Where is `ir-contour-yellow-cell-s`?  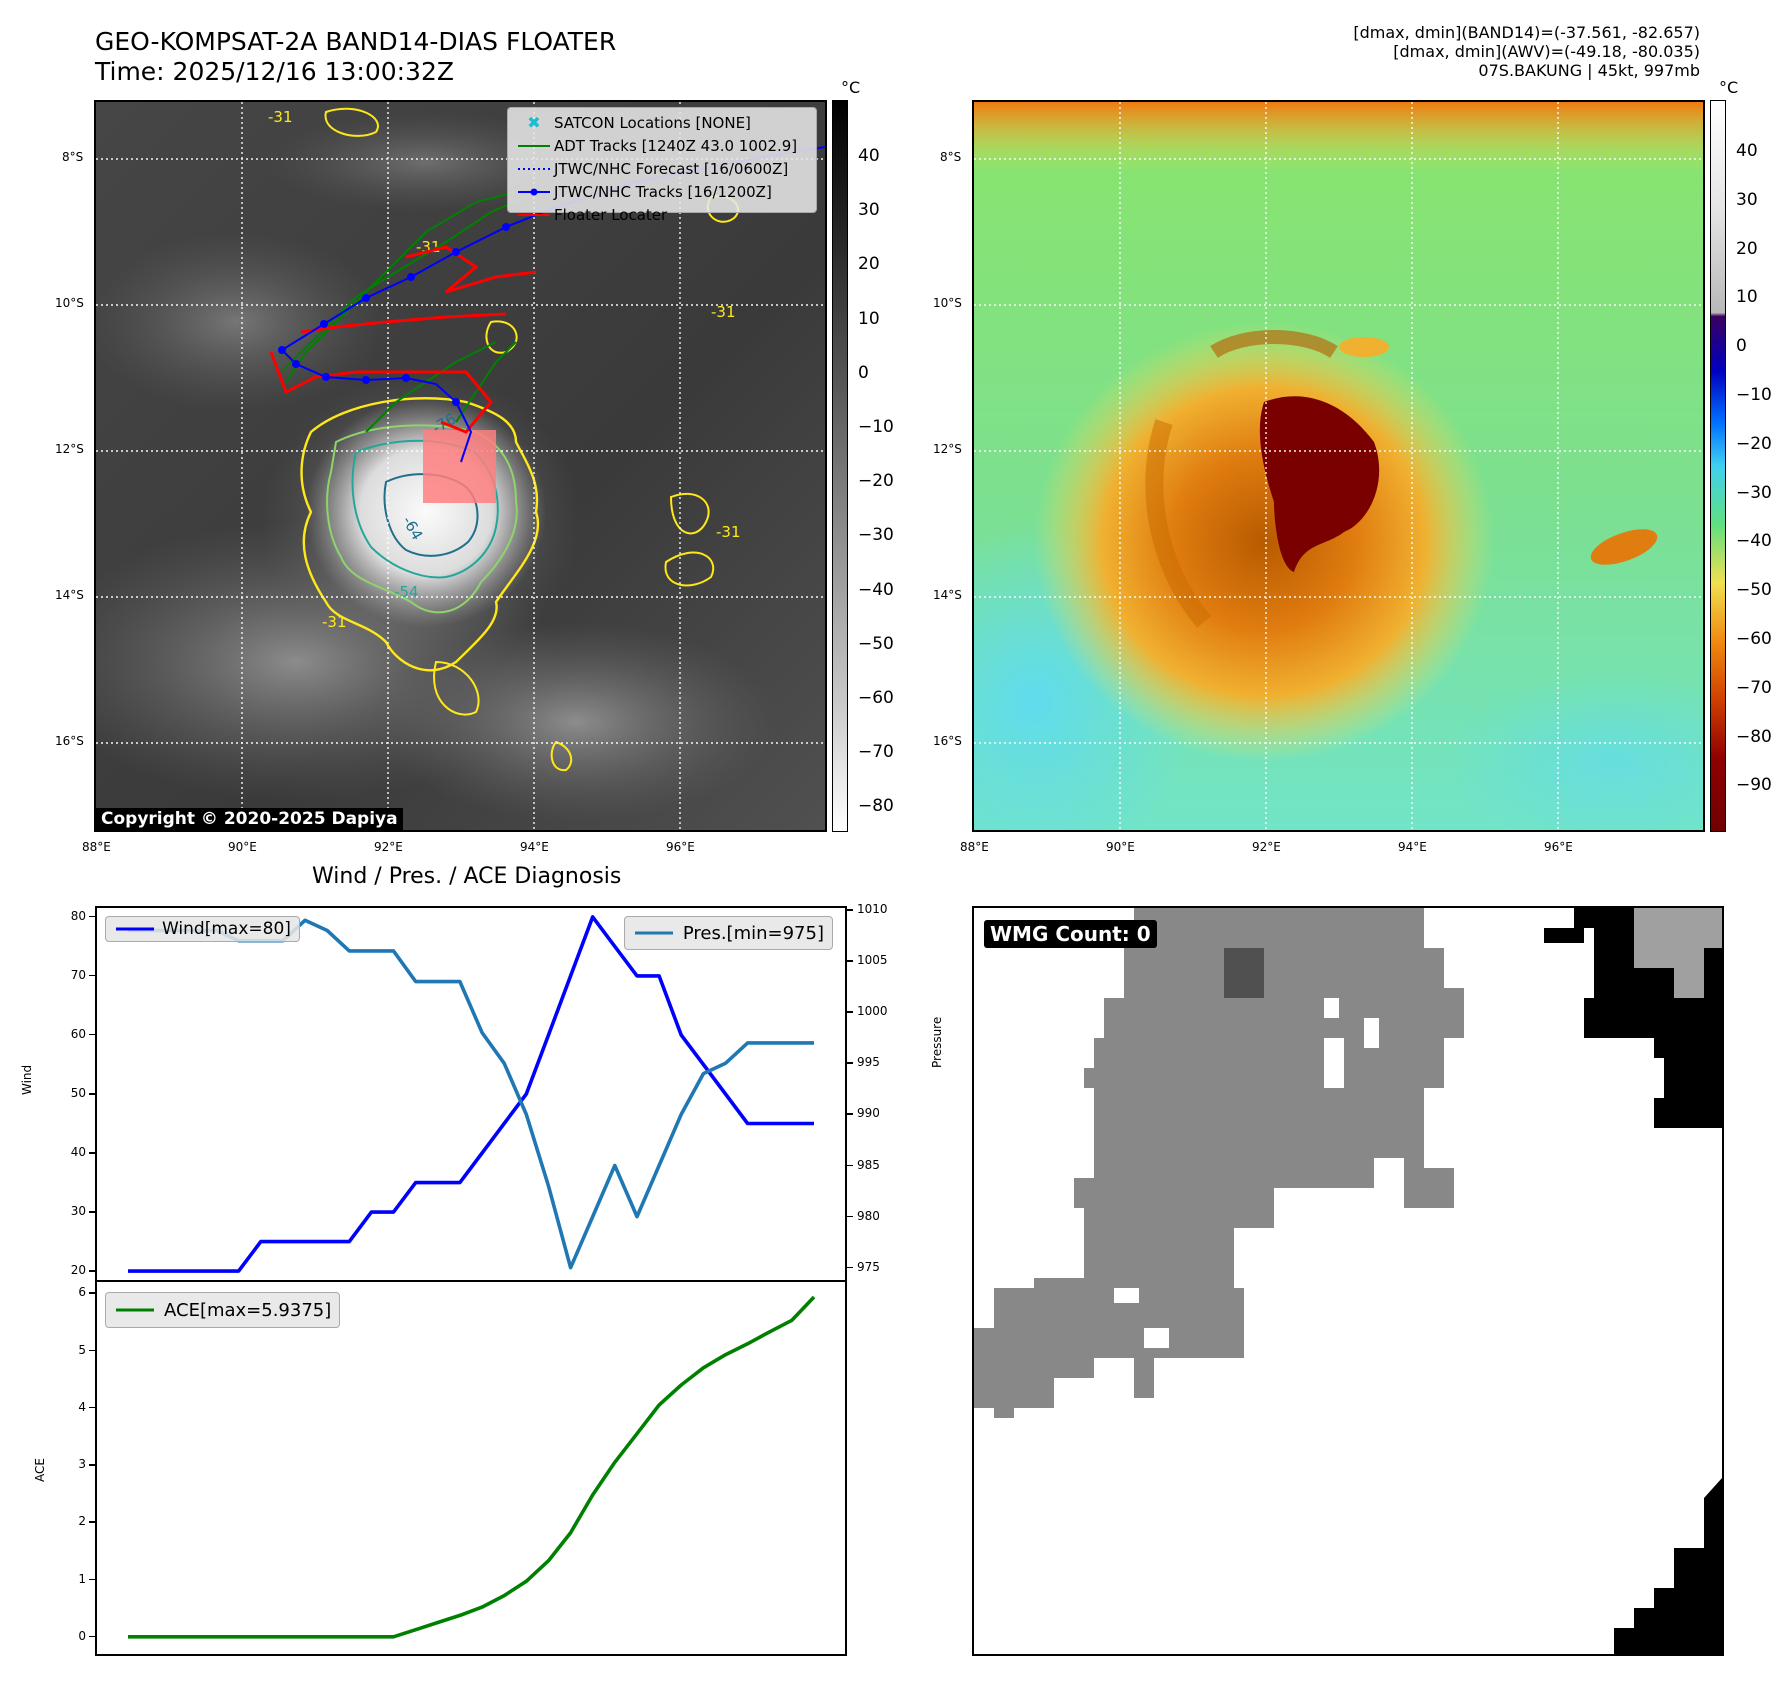 ir-contour-yellow-cell-s is located at coordinates (456, 688).